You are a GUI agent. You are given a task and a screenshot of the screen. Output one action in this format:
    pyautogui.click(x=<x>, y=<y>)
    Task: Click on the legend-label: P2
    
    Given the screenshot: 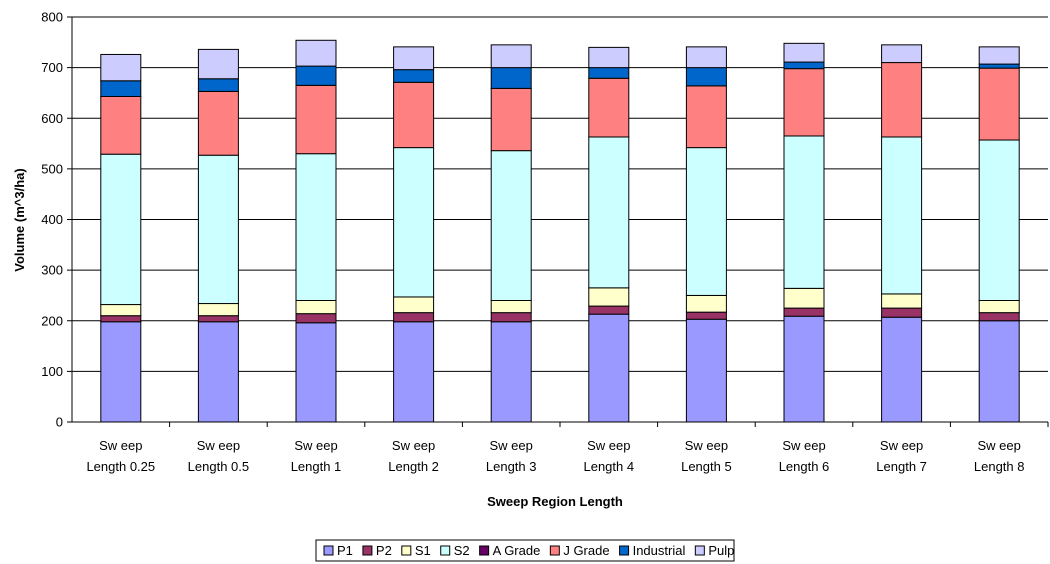 What is the action you would take?
    pyautogui.click(x=384, y=550)
    